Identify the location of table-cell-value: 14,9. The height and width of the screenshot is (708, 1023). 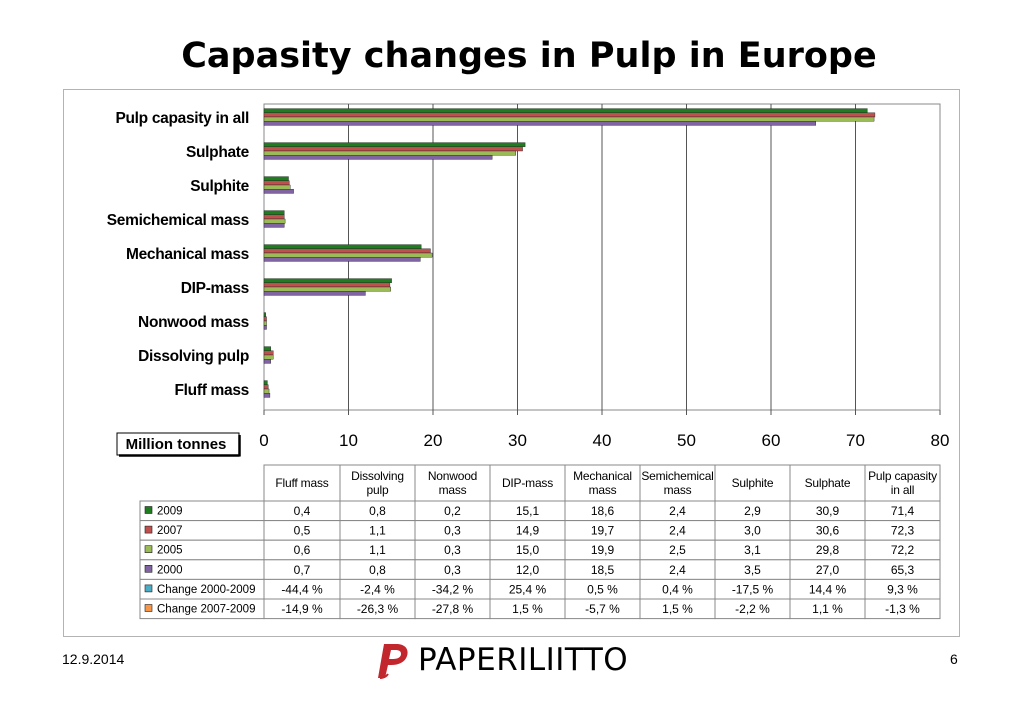
(528, 531).